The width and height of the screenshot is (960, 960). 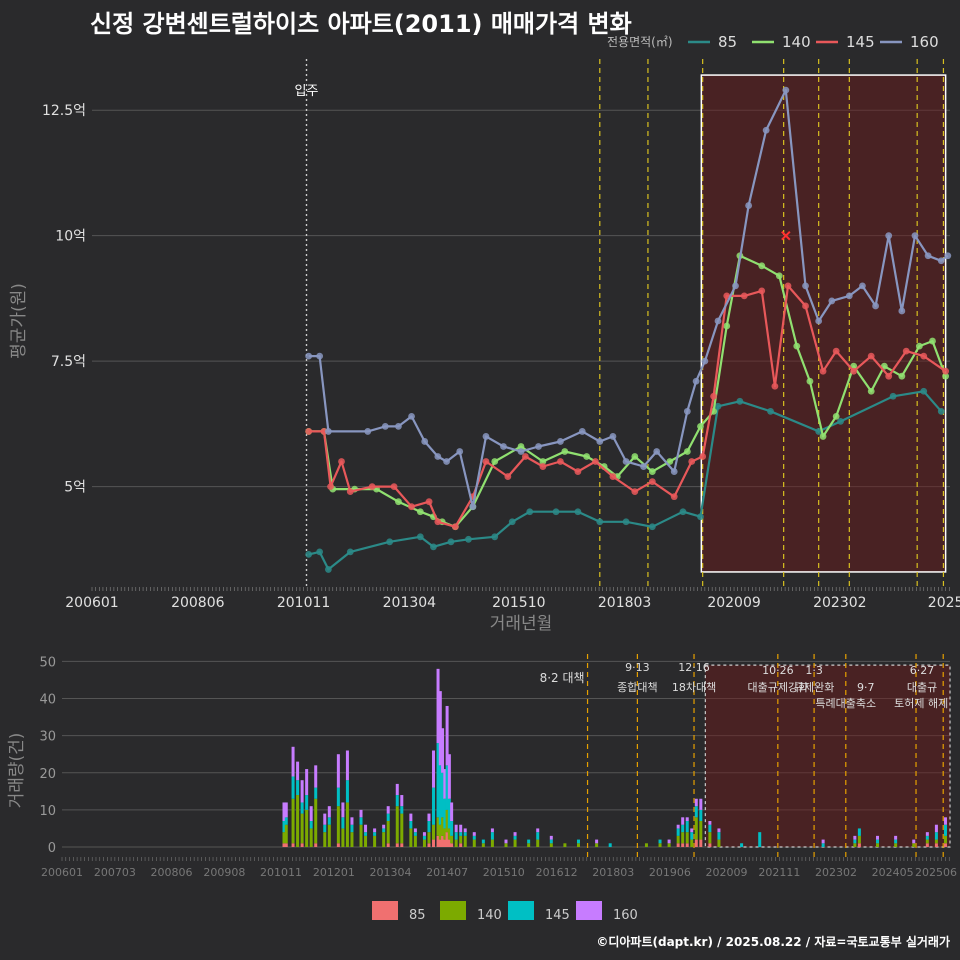 I want to click on marker-x, so click(x=786, y=235).